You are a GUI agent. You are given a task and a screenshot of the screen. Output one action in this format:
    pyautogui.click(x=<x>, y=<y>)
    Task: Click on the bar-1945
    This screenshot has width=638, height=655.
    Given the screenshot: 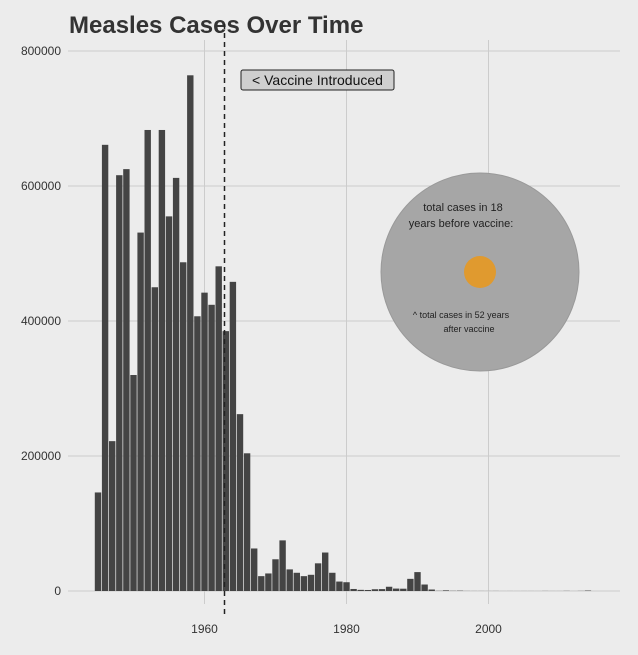 What is the action you would take?
    pyautogui.click(x=98, y=541)
    